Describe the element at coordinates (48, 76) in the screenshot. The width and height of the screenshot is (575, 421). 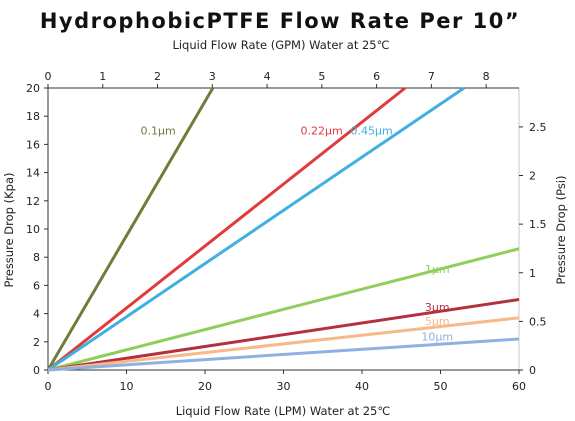
I see `top-tick-label: 0` at that location.